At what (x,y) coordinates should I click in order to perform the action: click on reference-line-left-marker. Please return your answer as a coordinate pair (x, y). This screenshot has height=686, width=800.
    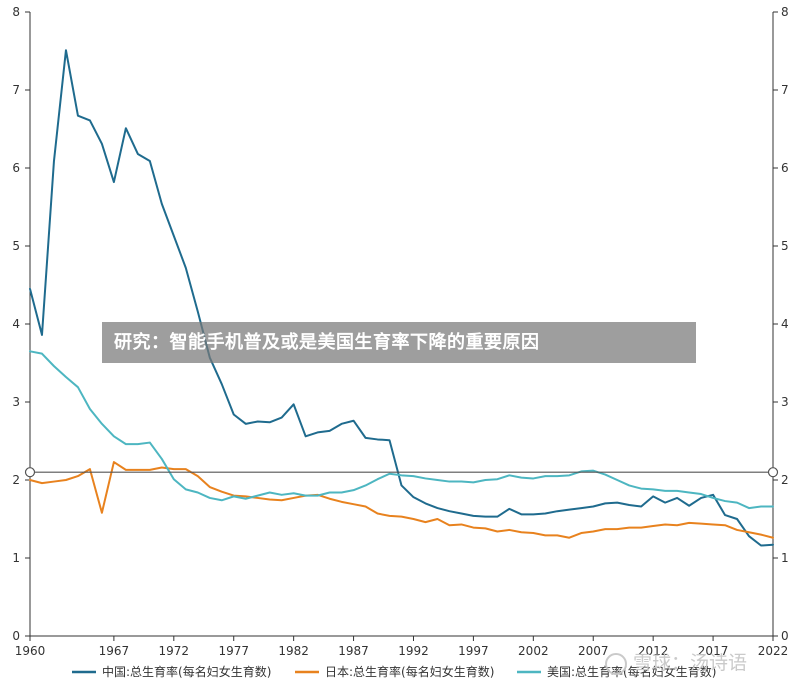
    Looking at the image, I should click on (30, 472).